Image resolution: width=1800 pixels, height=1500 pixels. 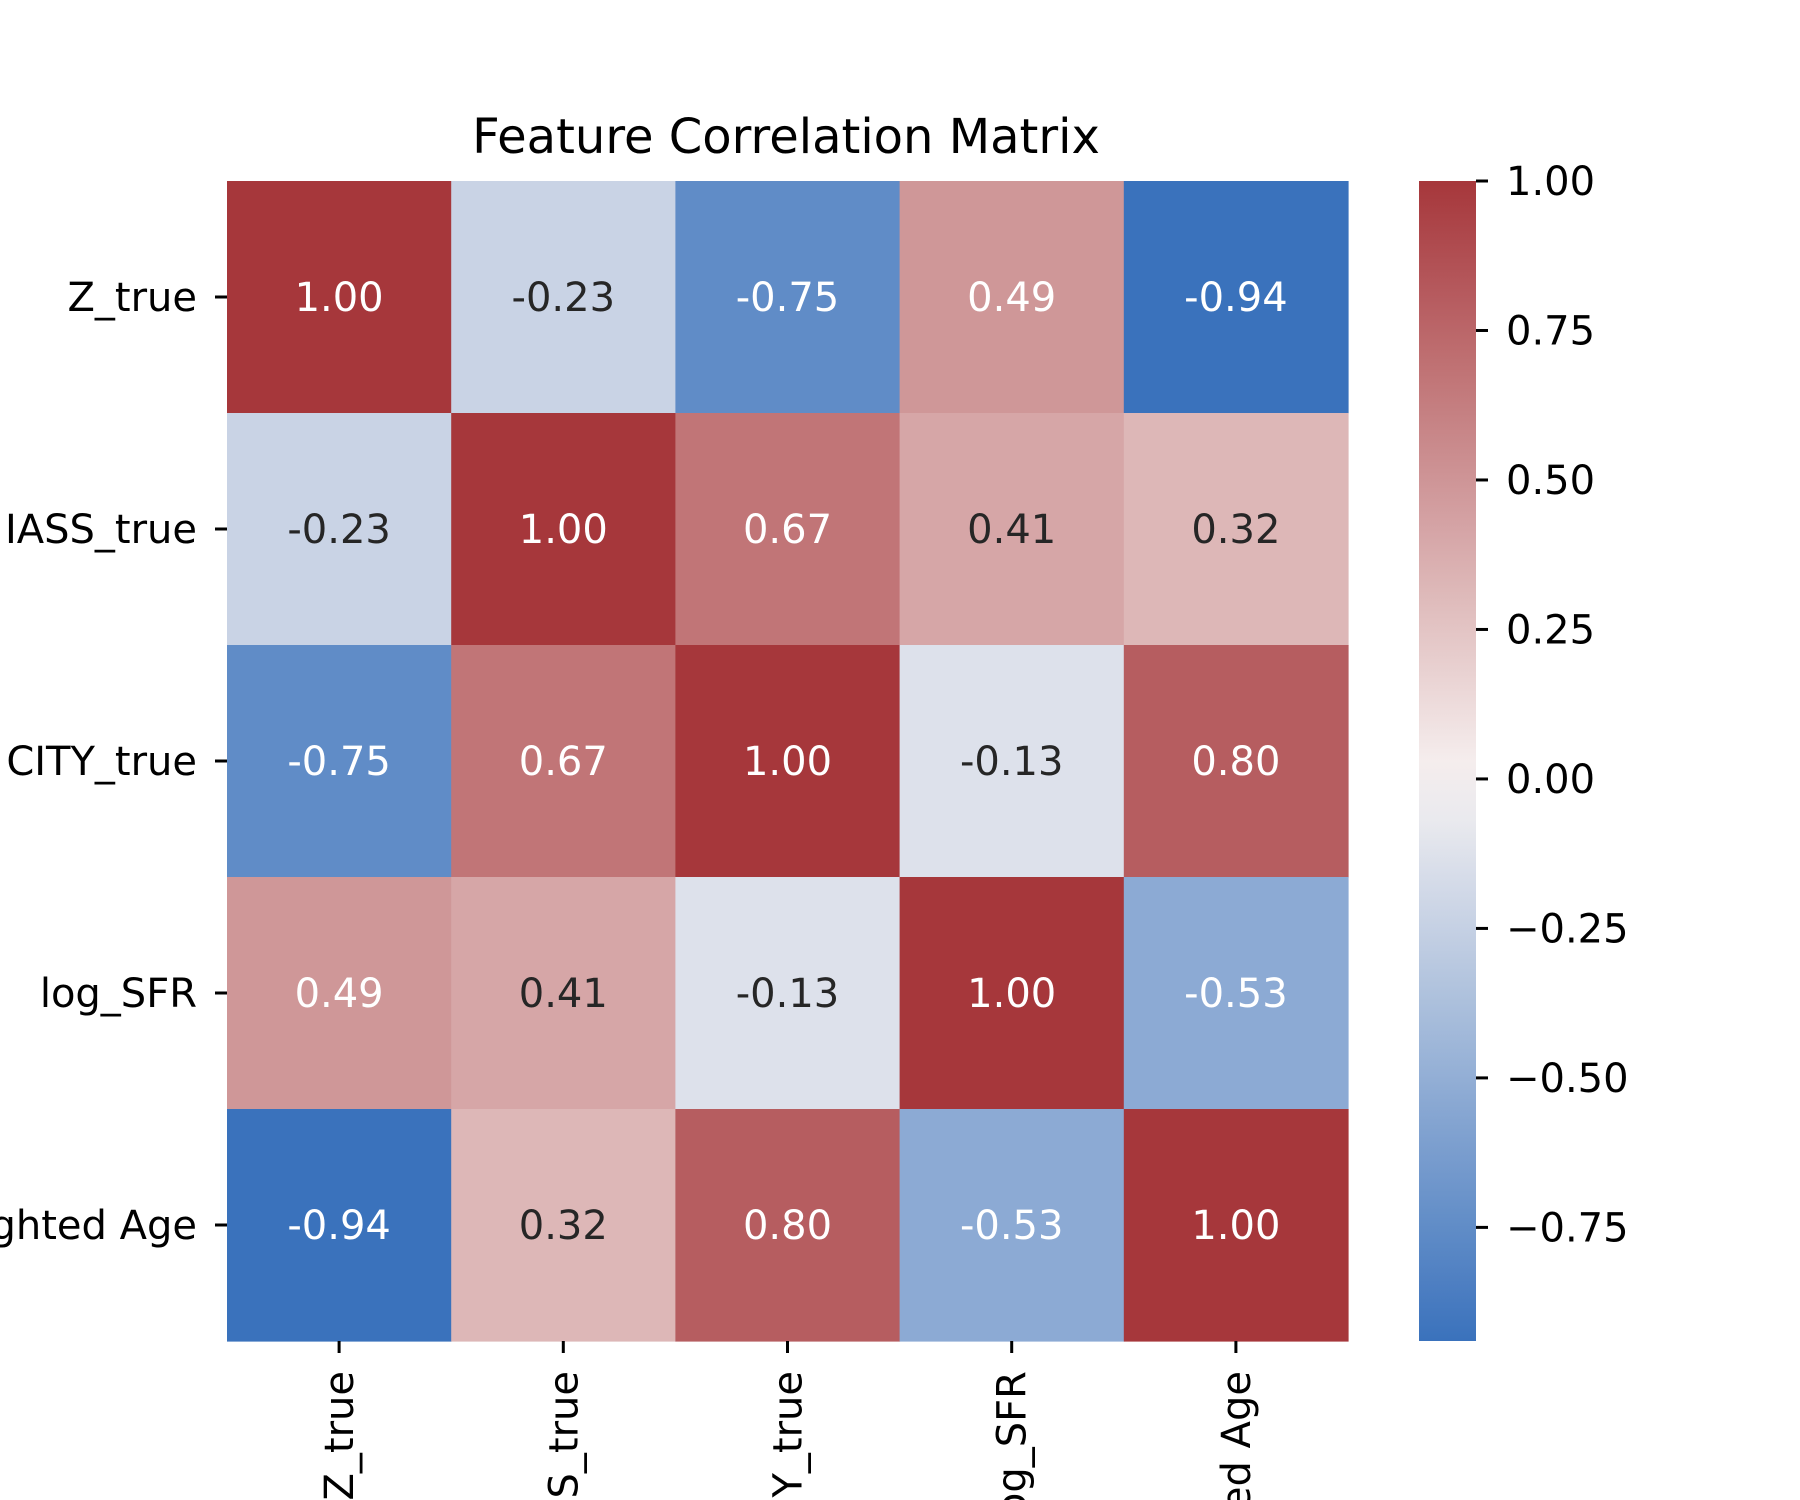 What do you see at coordinates (118, 994) in the screenshot?
I see `y-tick-label: log_SFR` at bounding box center [118, 994].